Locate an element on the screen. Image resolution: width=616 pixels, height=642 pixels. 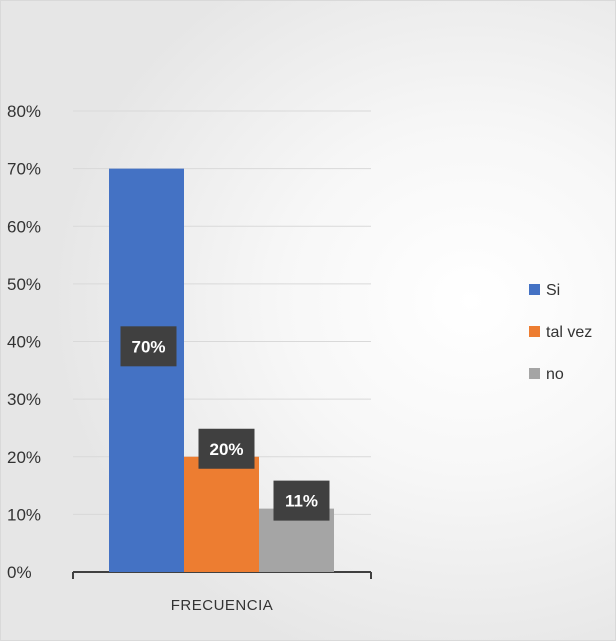
legend-label: Si is located at coordinates (553, 290).